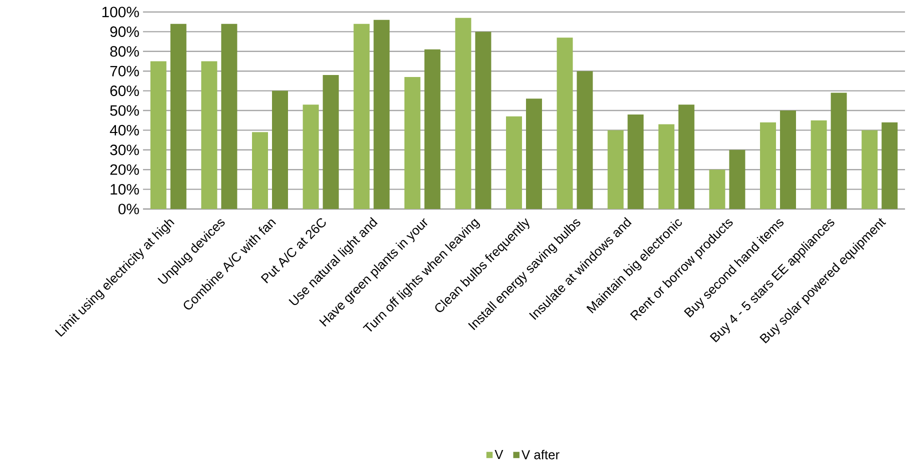 Image resolution: width=909 pixels, height=470 pixels. Describe the element at coordinates (124, 51) in the screenshot. I see `y-tick-label: 80%` at that location.